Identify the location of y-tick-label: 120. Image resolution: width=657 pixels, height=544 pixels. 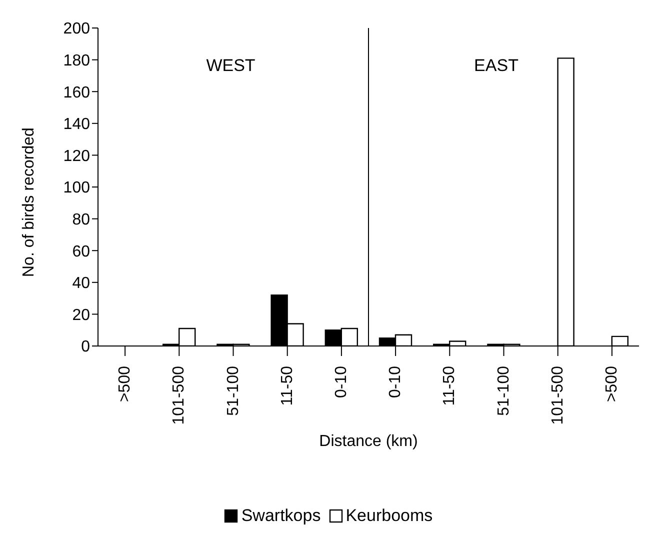
(76, 156).